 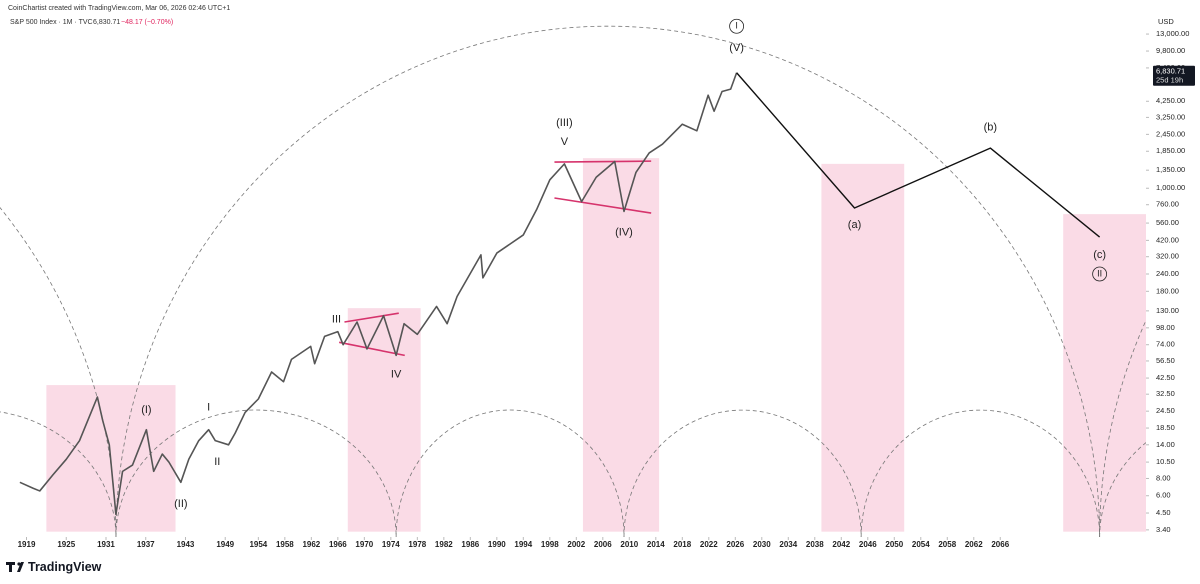 I want to click on countdown-label: 25d 19h, so click(x=1169, y=80).